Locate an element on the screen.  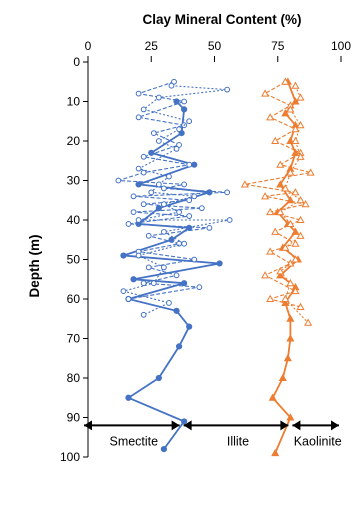
x-tick-label: 0 is located at coordinates (88, 46).